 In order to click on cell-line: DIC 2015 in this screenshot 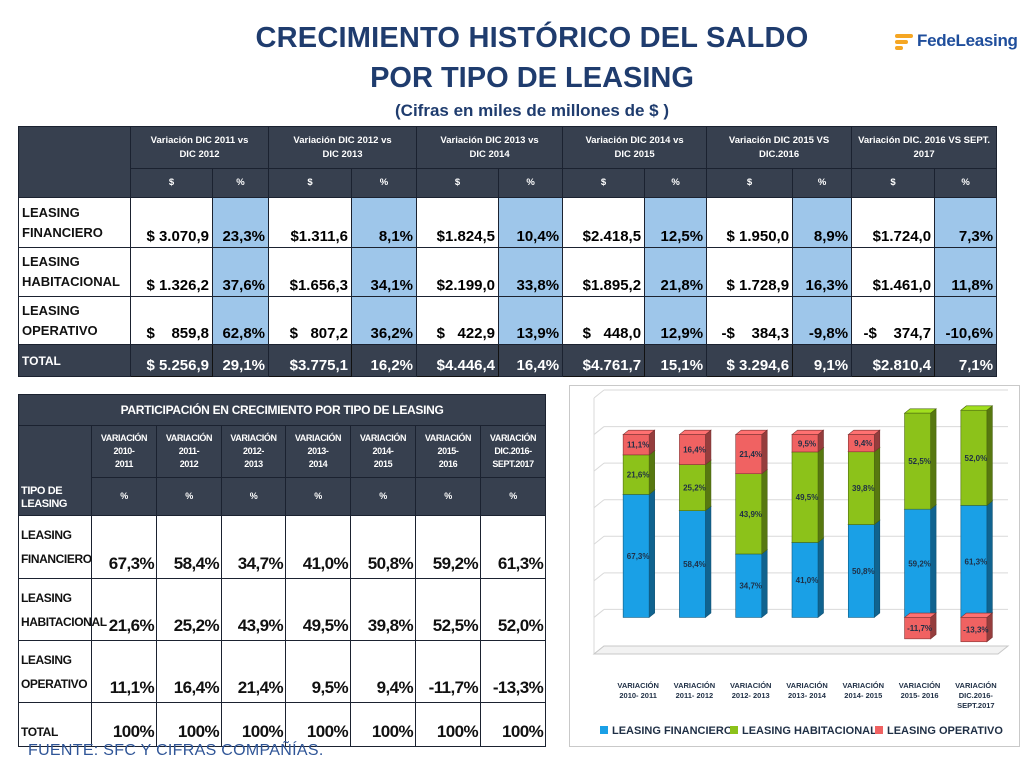, I will do `click(634, 154)`.